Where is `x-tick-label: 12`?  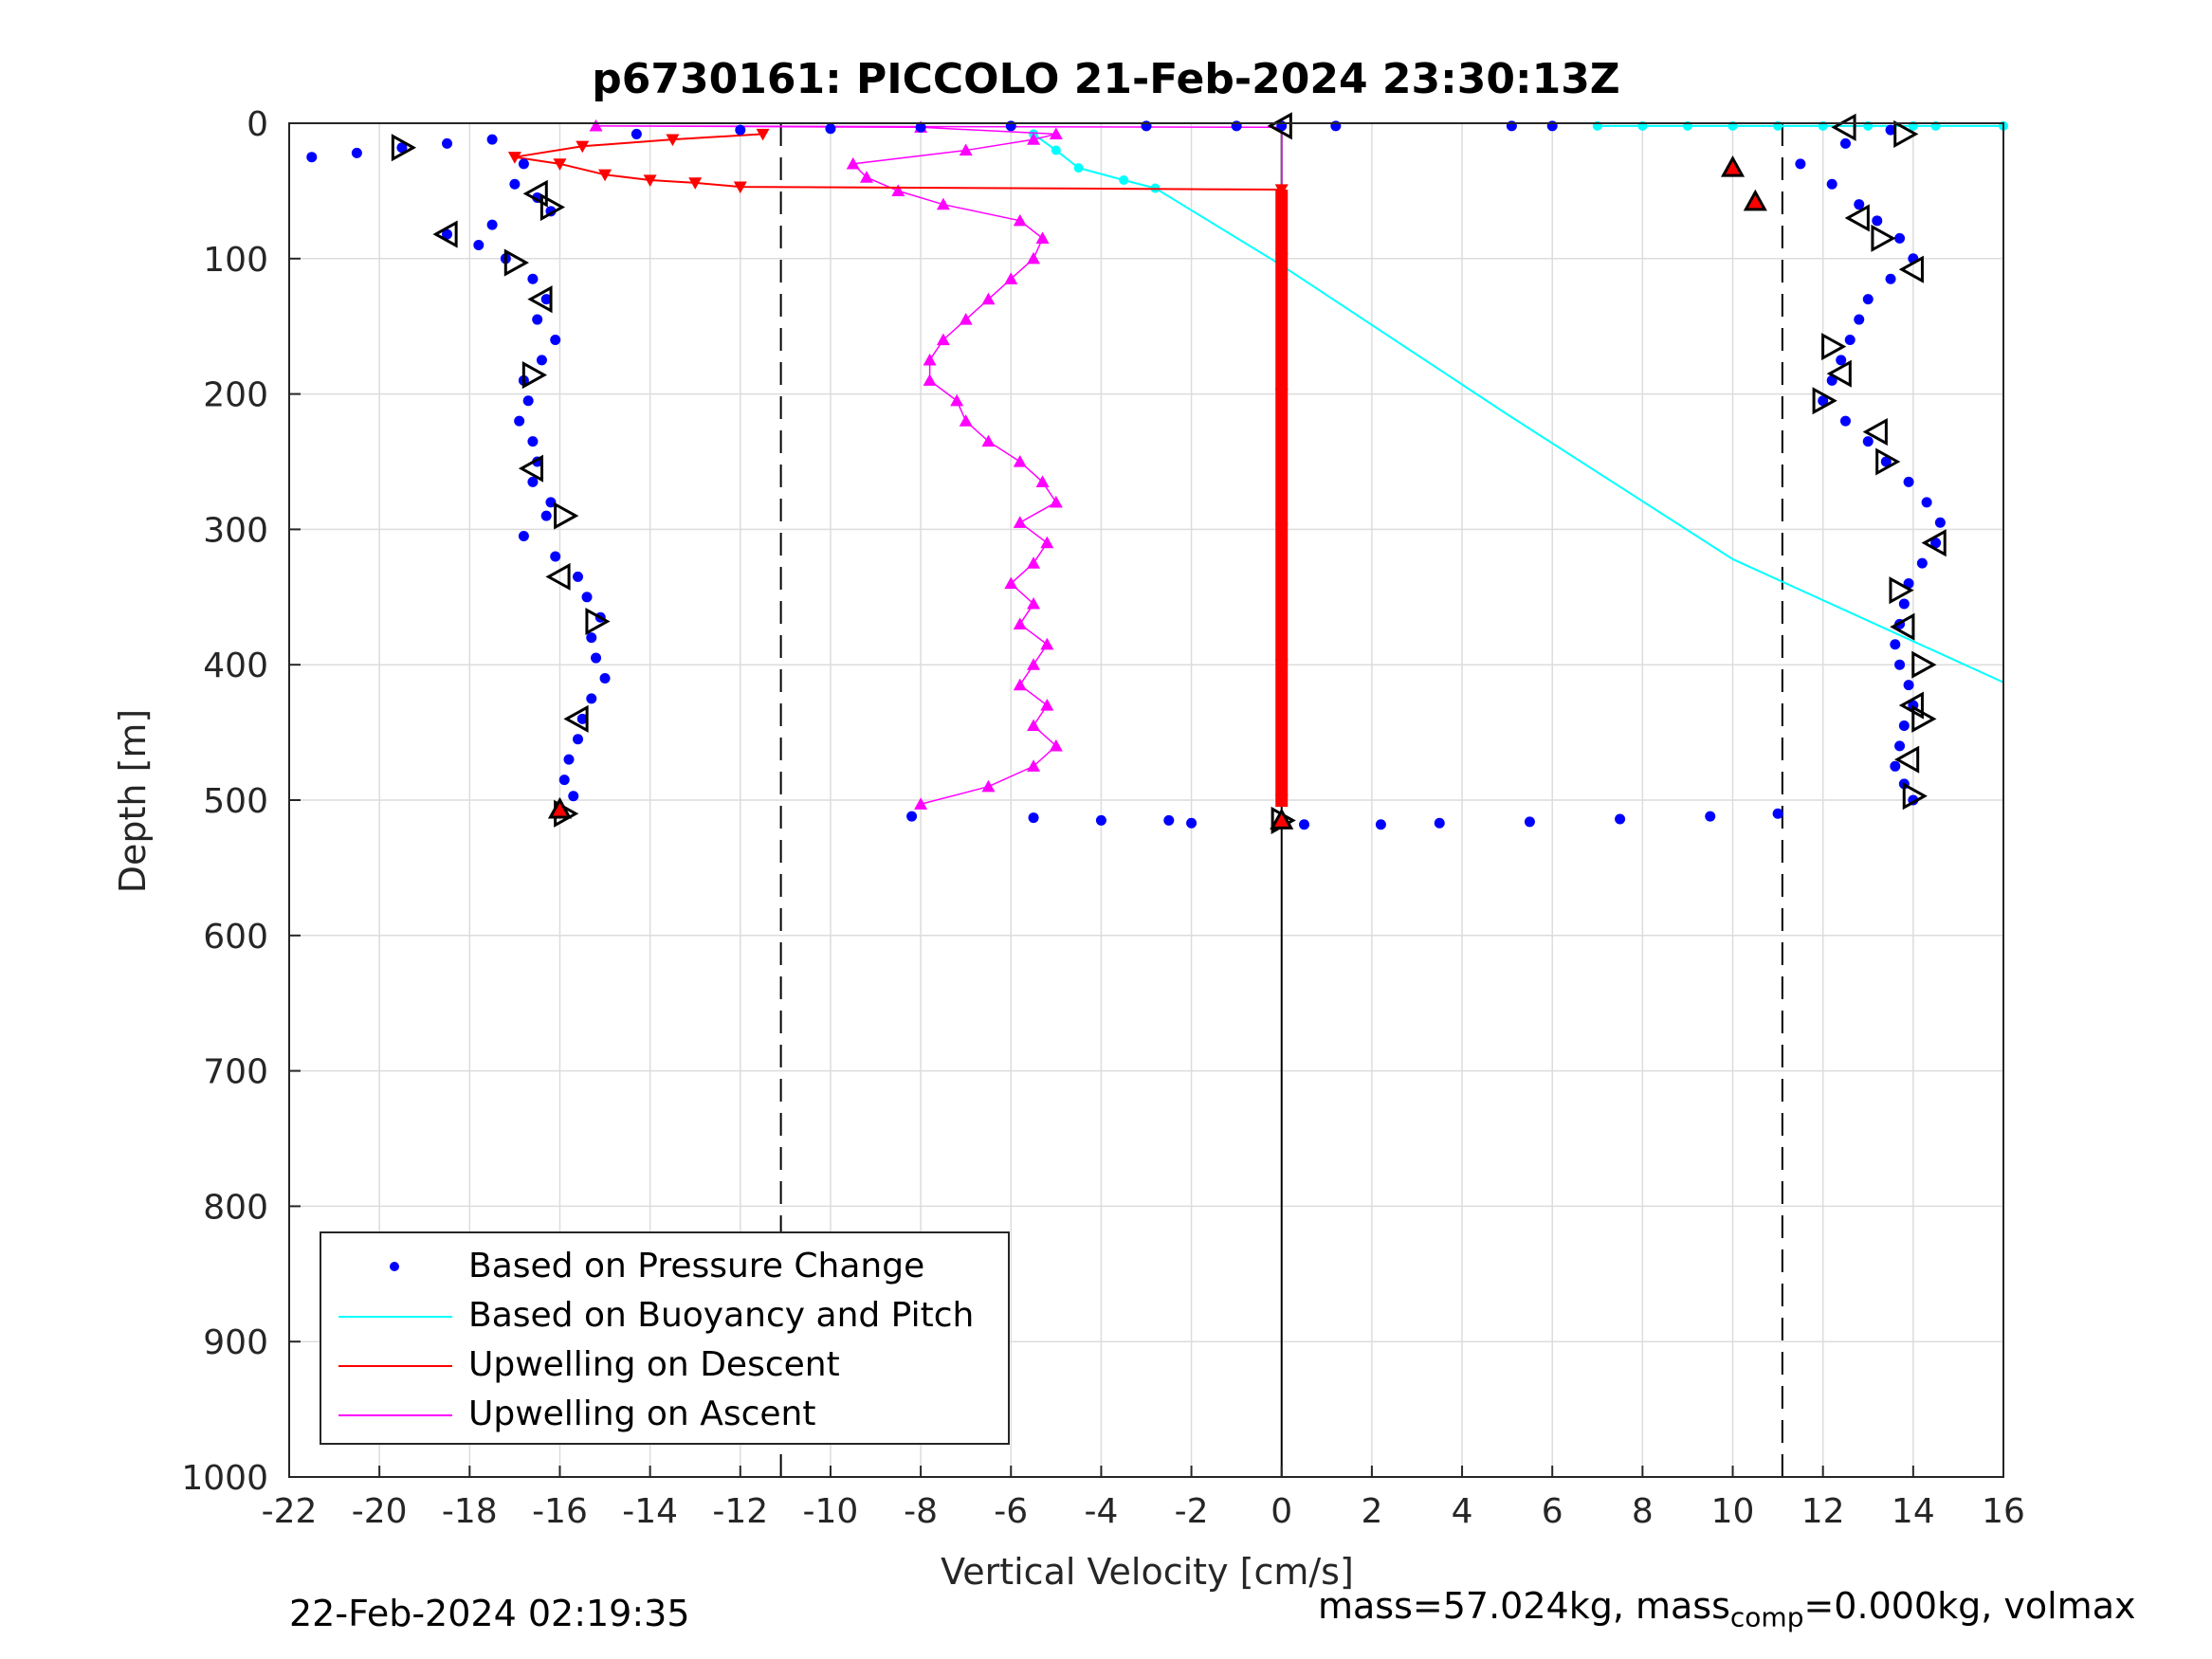
x-tick-label: 12 is located at coordinates (1823, 1511).